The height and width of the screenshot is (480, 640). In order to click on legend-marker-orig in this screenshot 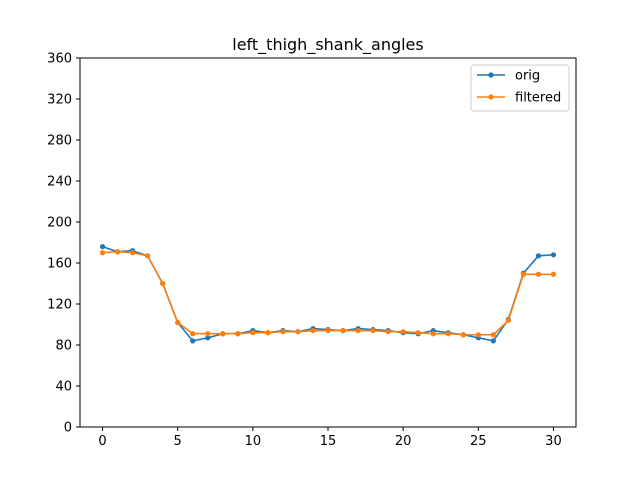, I will do `click(491, 75)`.